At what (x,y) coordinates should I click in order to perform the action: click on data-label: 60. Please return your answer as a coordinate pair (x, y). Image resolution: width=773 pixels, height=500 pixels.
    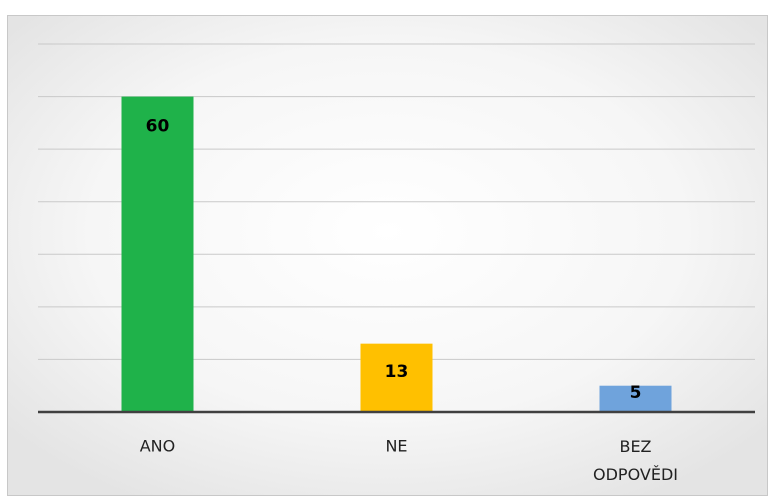
    Looking at the image, I should click on (158, 127).